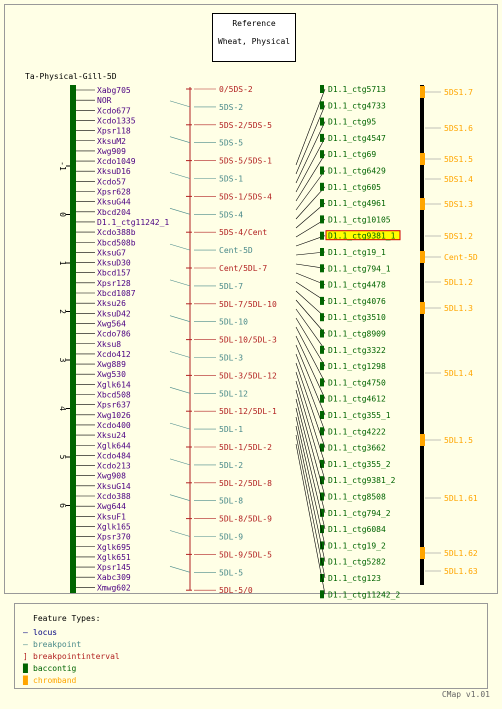 The width and height of the screenshot is (502, 709). I want to click on contig-label: D1.1_ctg6084, so click(357, 529).